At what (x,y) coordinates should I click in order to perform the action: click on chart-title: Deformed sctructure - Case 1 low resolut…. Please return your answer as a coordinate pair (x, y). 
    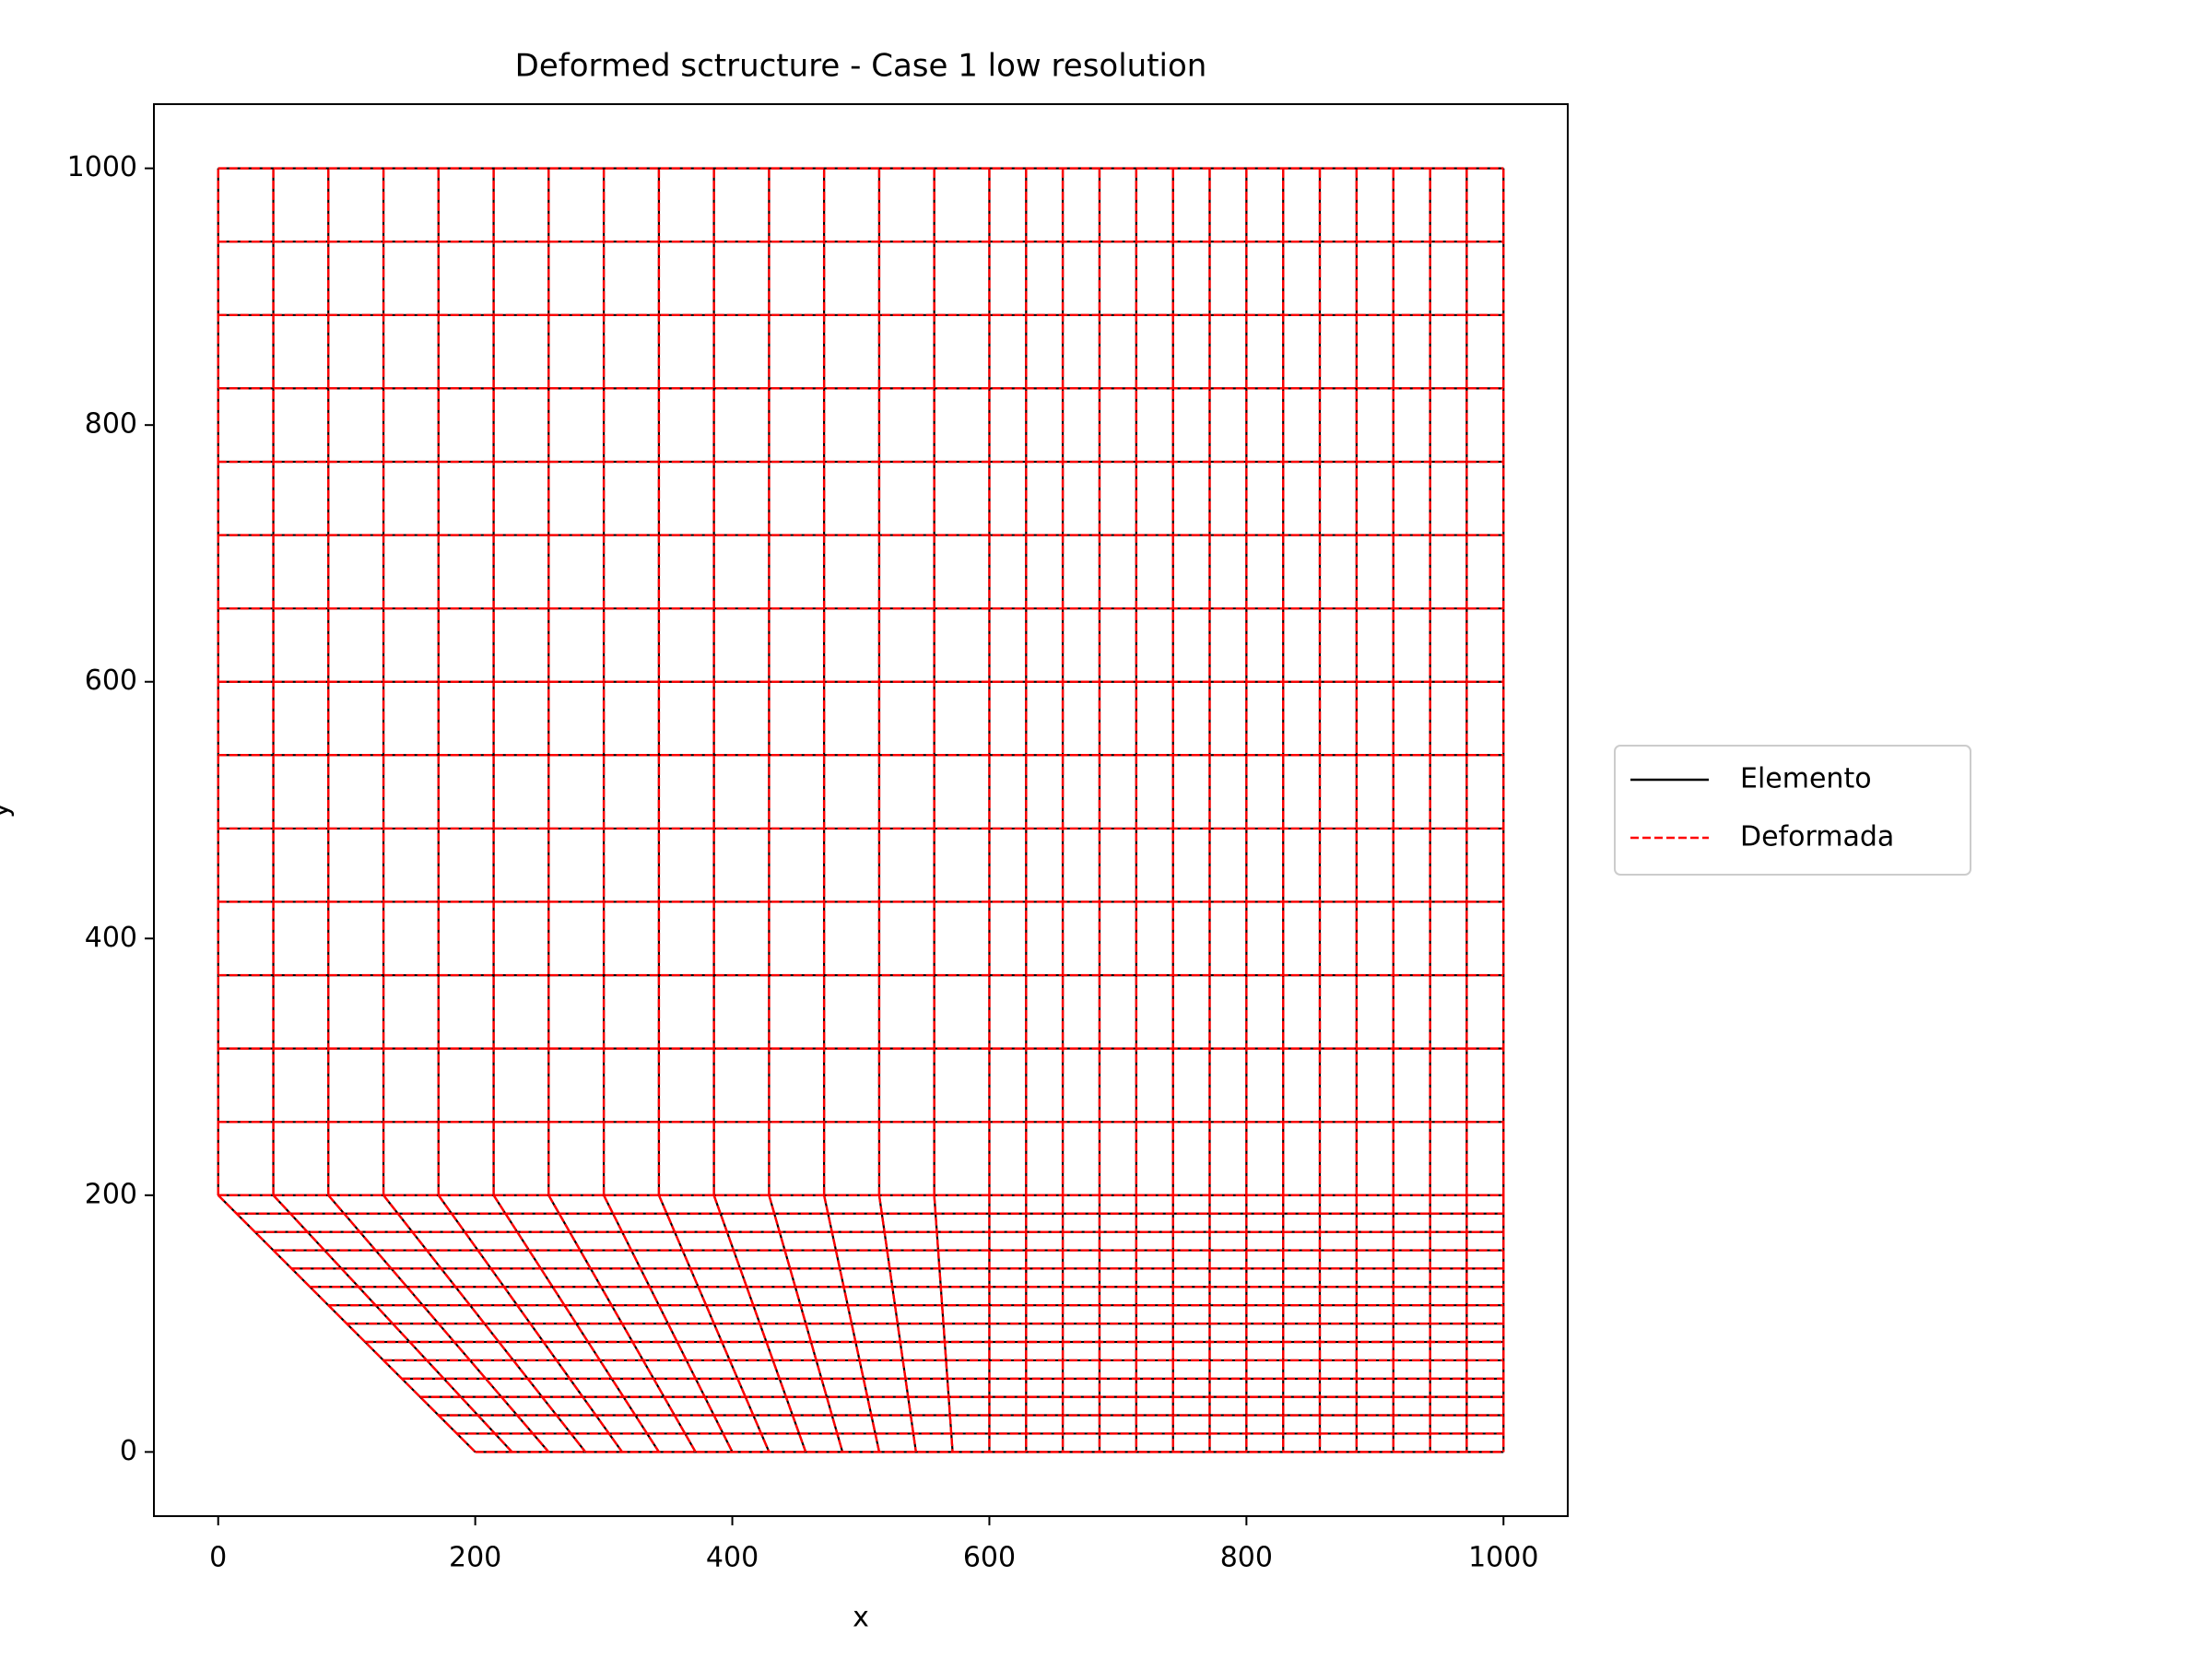
    Looking at the image, I should click on (861, 66).